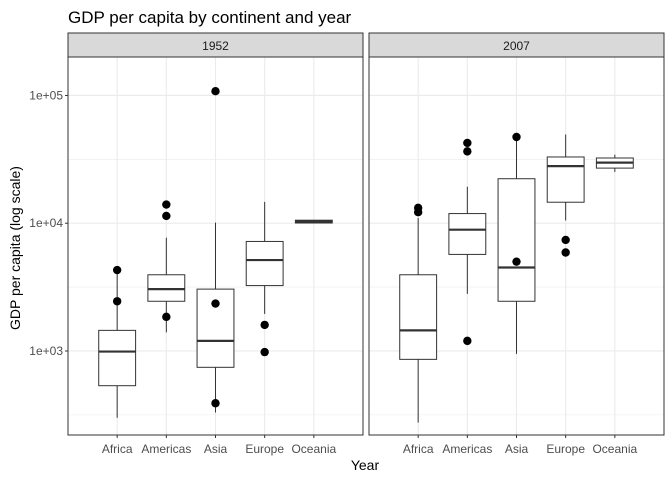  What do you see at coordinates (365, 465) in the screenshot?
I see `x-axis-title: Year` at bounding box center [365, 465].